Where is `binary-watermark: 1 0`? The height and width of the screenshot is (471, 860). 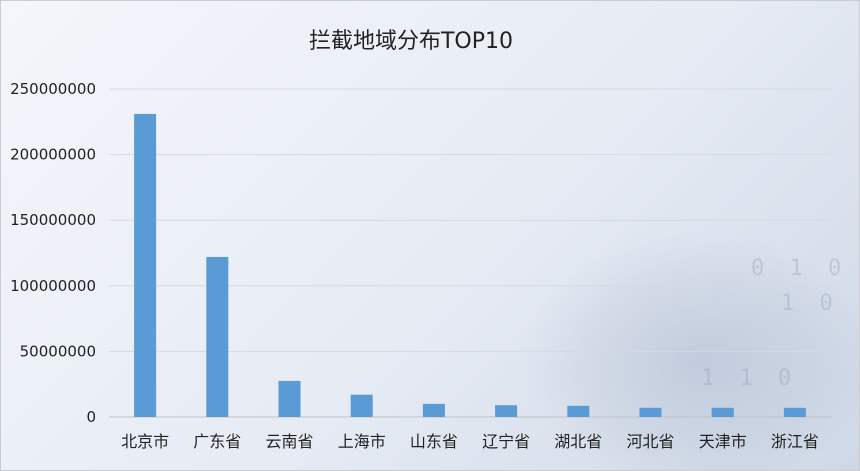
binary-watermark: 1 0 is located at coordinates (810, 303).